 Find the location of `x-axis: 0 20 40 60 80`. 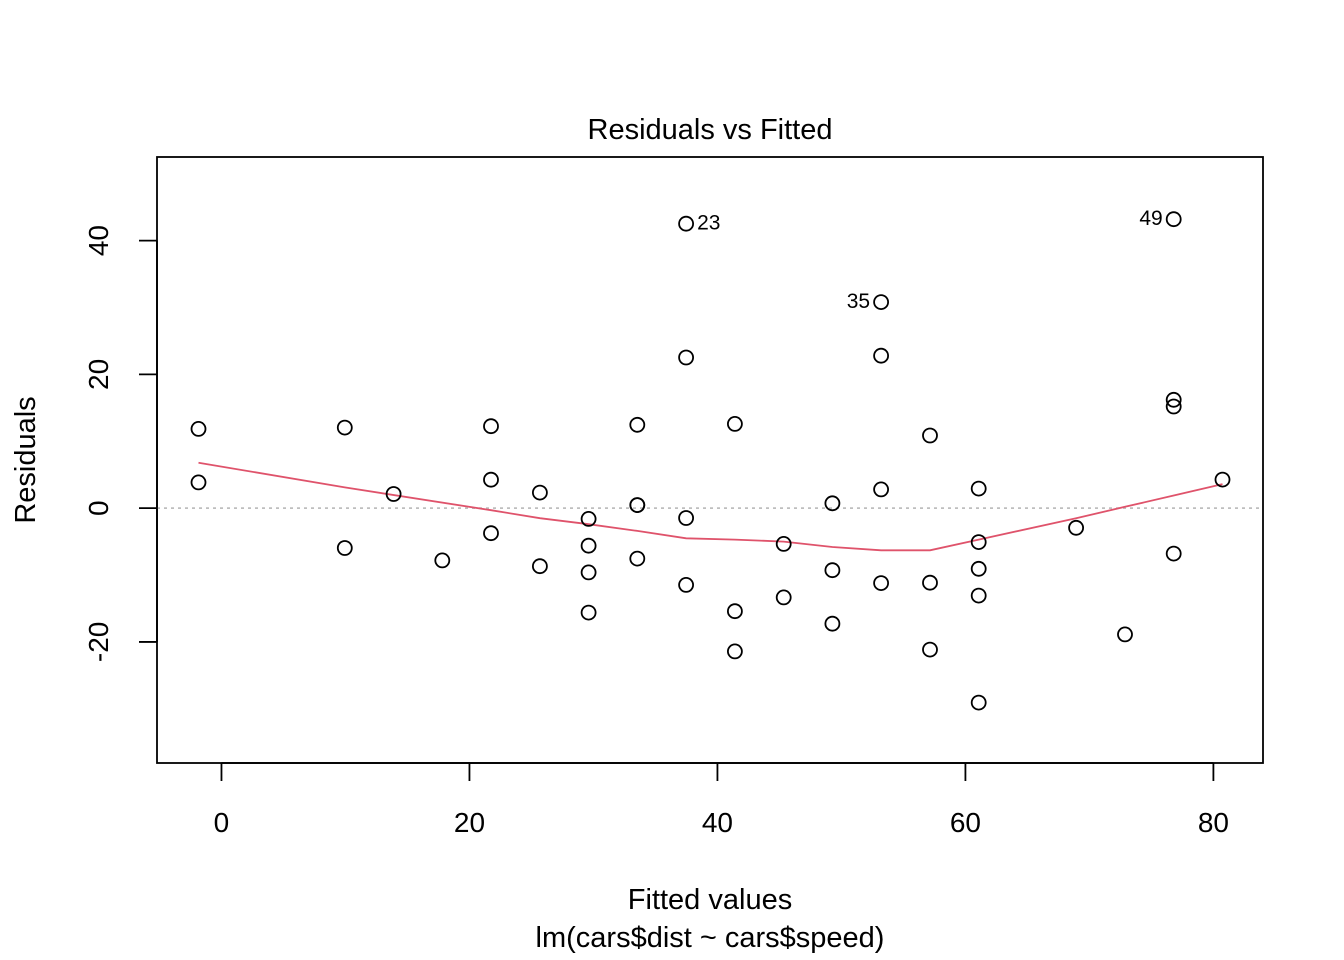

x-axis: 0 20 40 60 80 is located at coordinates (721, 800).